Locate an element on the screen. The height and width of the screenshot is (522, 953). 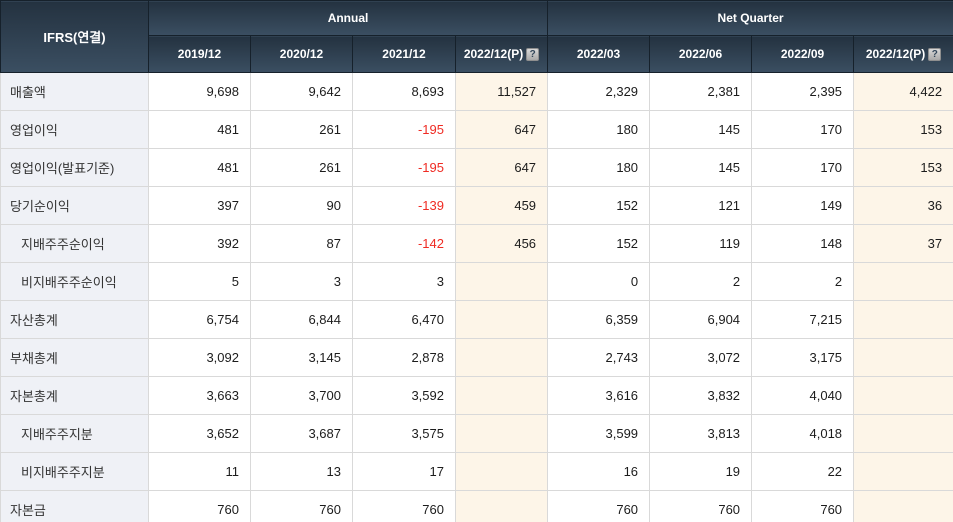
row-label: 당기순이익 is located at coordinates (74, 205).